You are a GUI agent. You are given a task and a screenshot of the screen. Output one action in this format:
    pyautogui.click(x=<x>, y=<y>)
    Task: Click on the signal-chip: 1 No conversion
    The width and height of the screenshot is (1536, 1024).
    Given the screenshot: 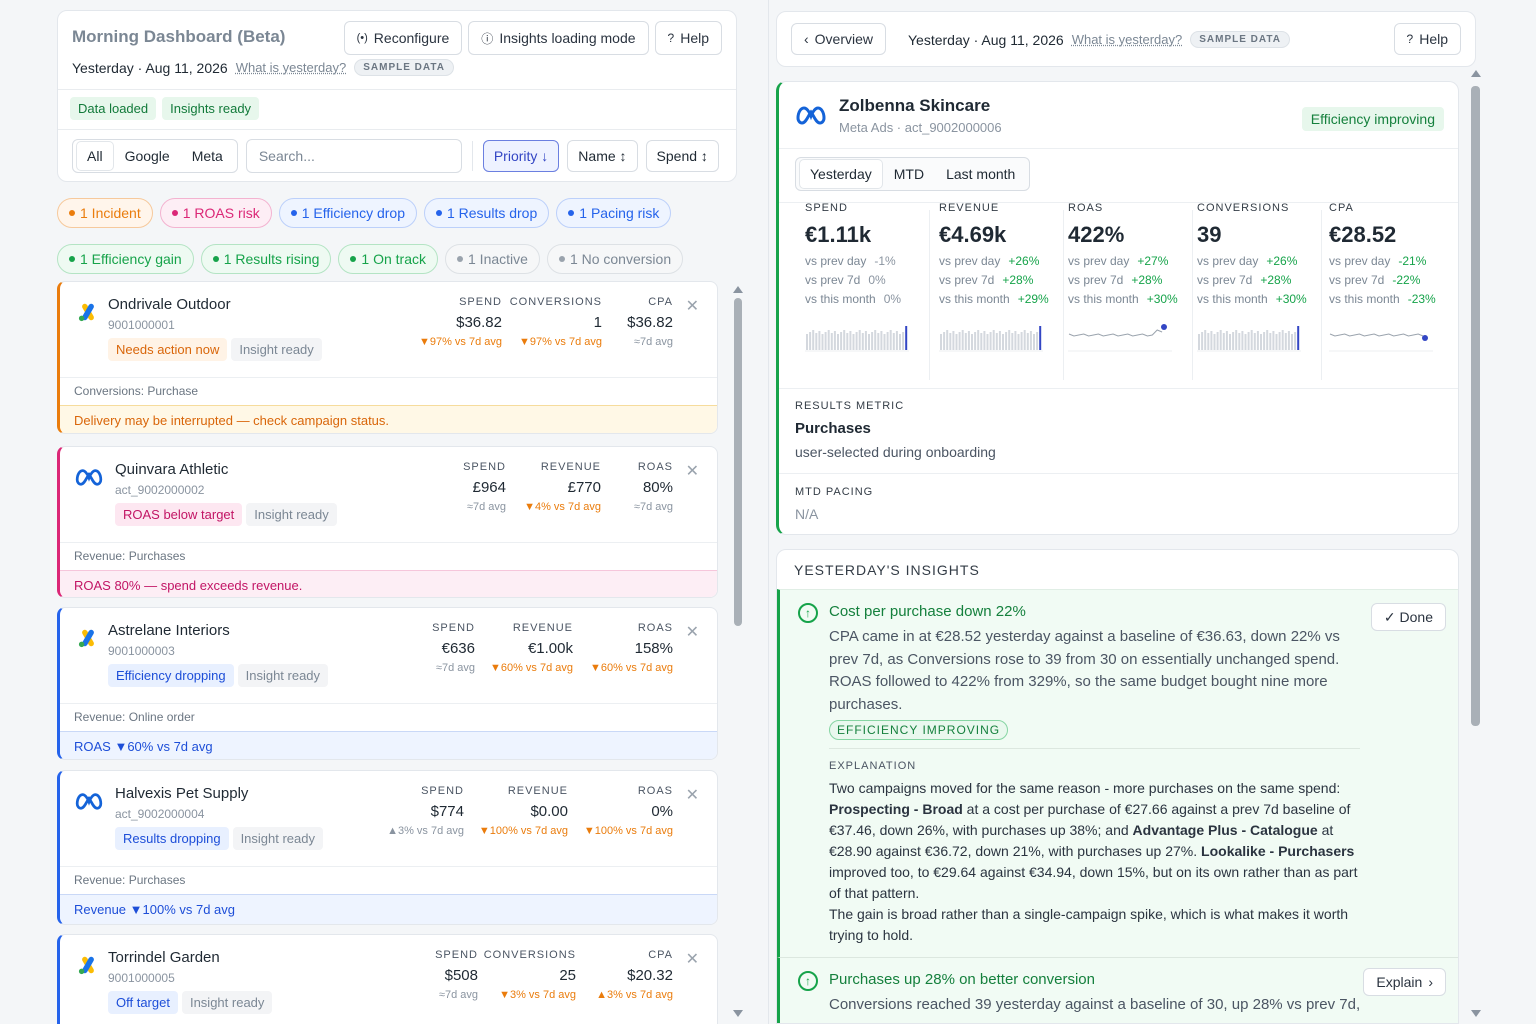 What is the action you would take?
    pyautogui.click(x=615, y=259)
    